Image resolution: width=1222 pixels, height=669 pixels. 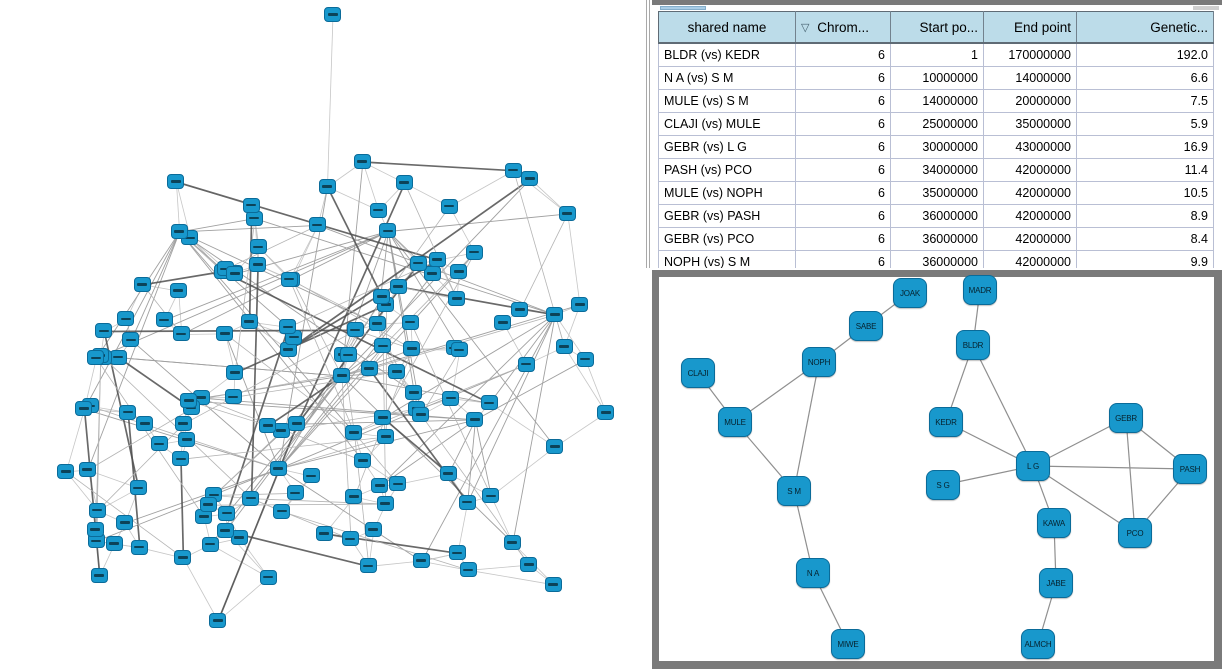 I want to click on graph-node-jabe: JABE, so click(x=1056, y=583).